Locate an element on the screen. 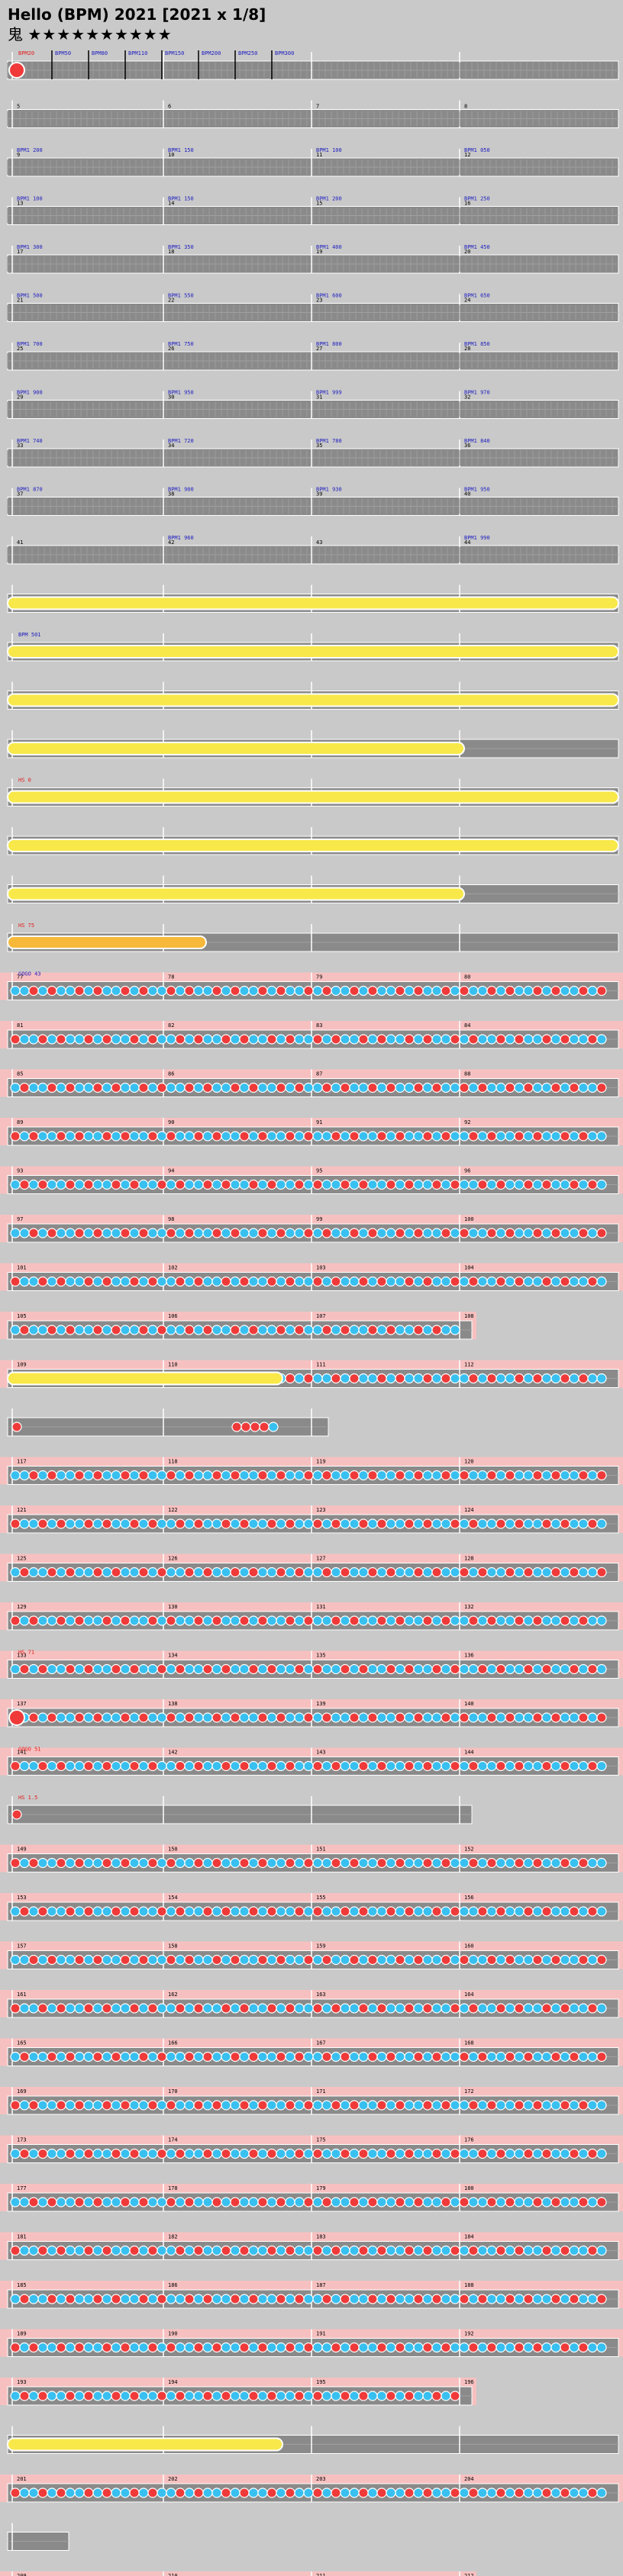 The width and height of the screenshot is (623, 2576). measure-number: 27 is located at coordinates (319, 349).